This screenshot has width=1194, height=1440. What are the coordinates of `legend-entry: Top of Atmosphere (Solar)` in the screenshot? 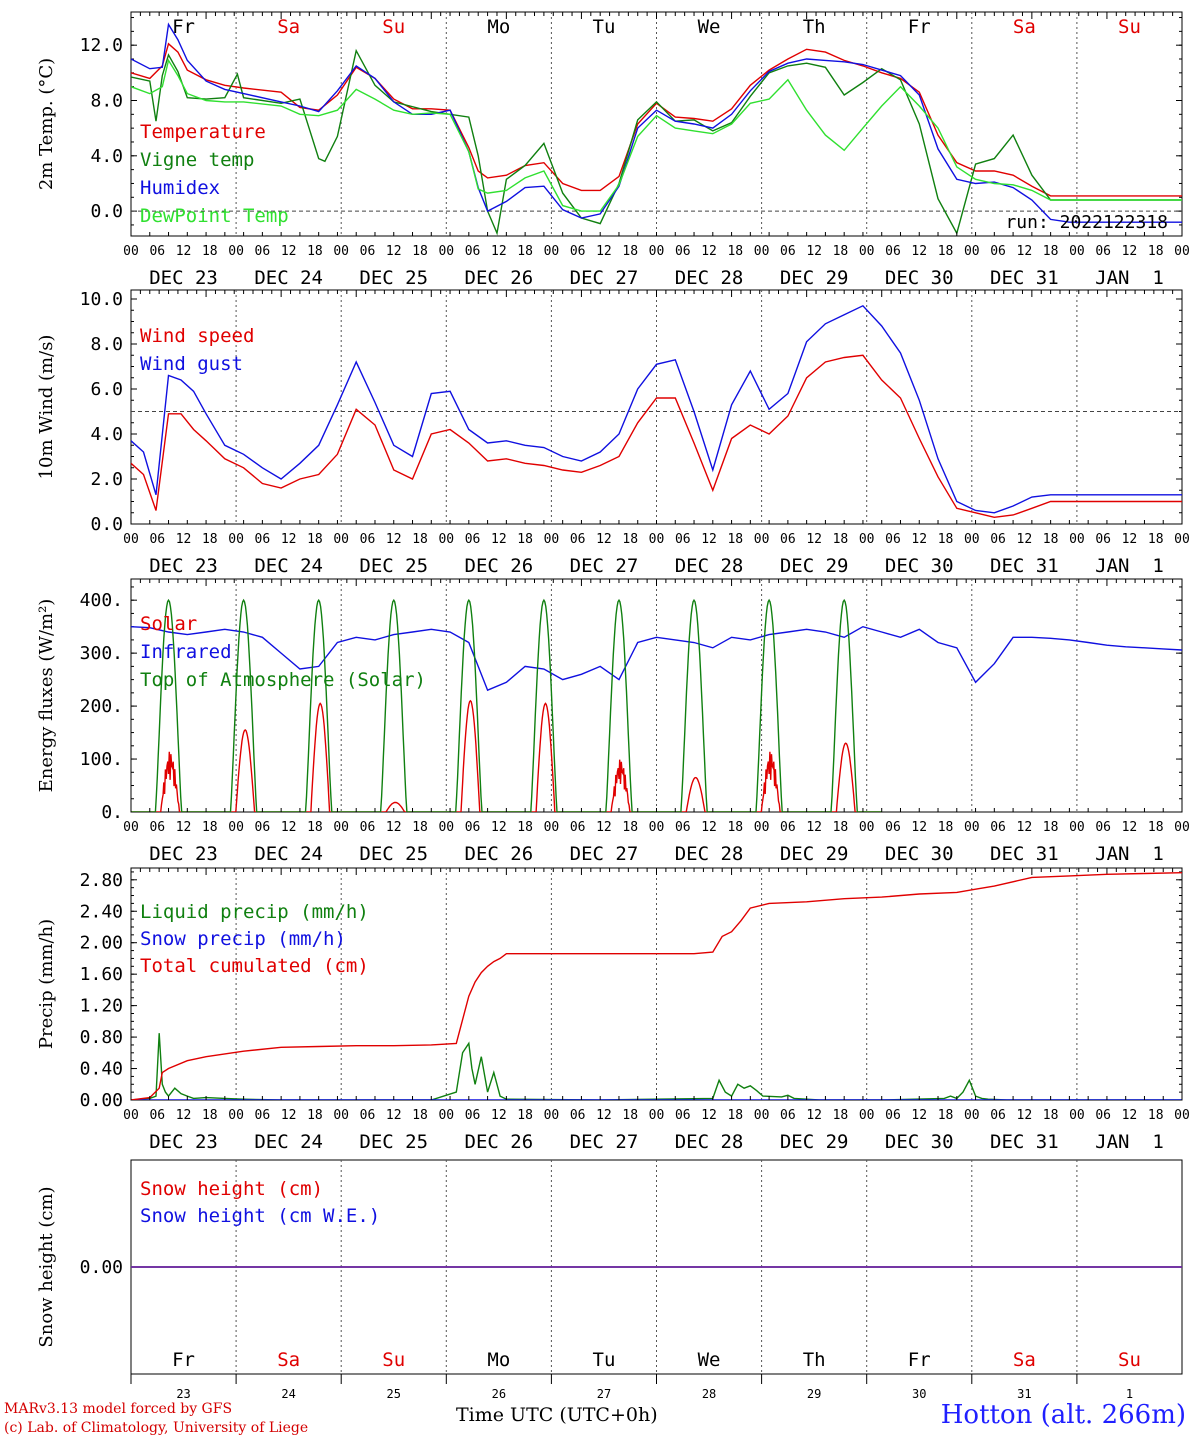 It's located at (283, 680).